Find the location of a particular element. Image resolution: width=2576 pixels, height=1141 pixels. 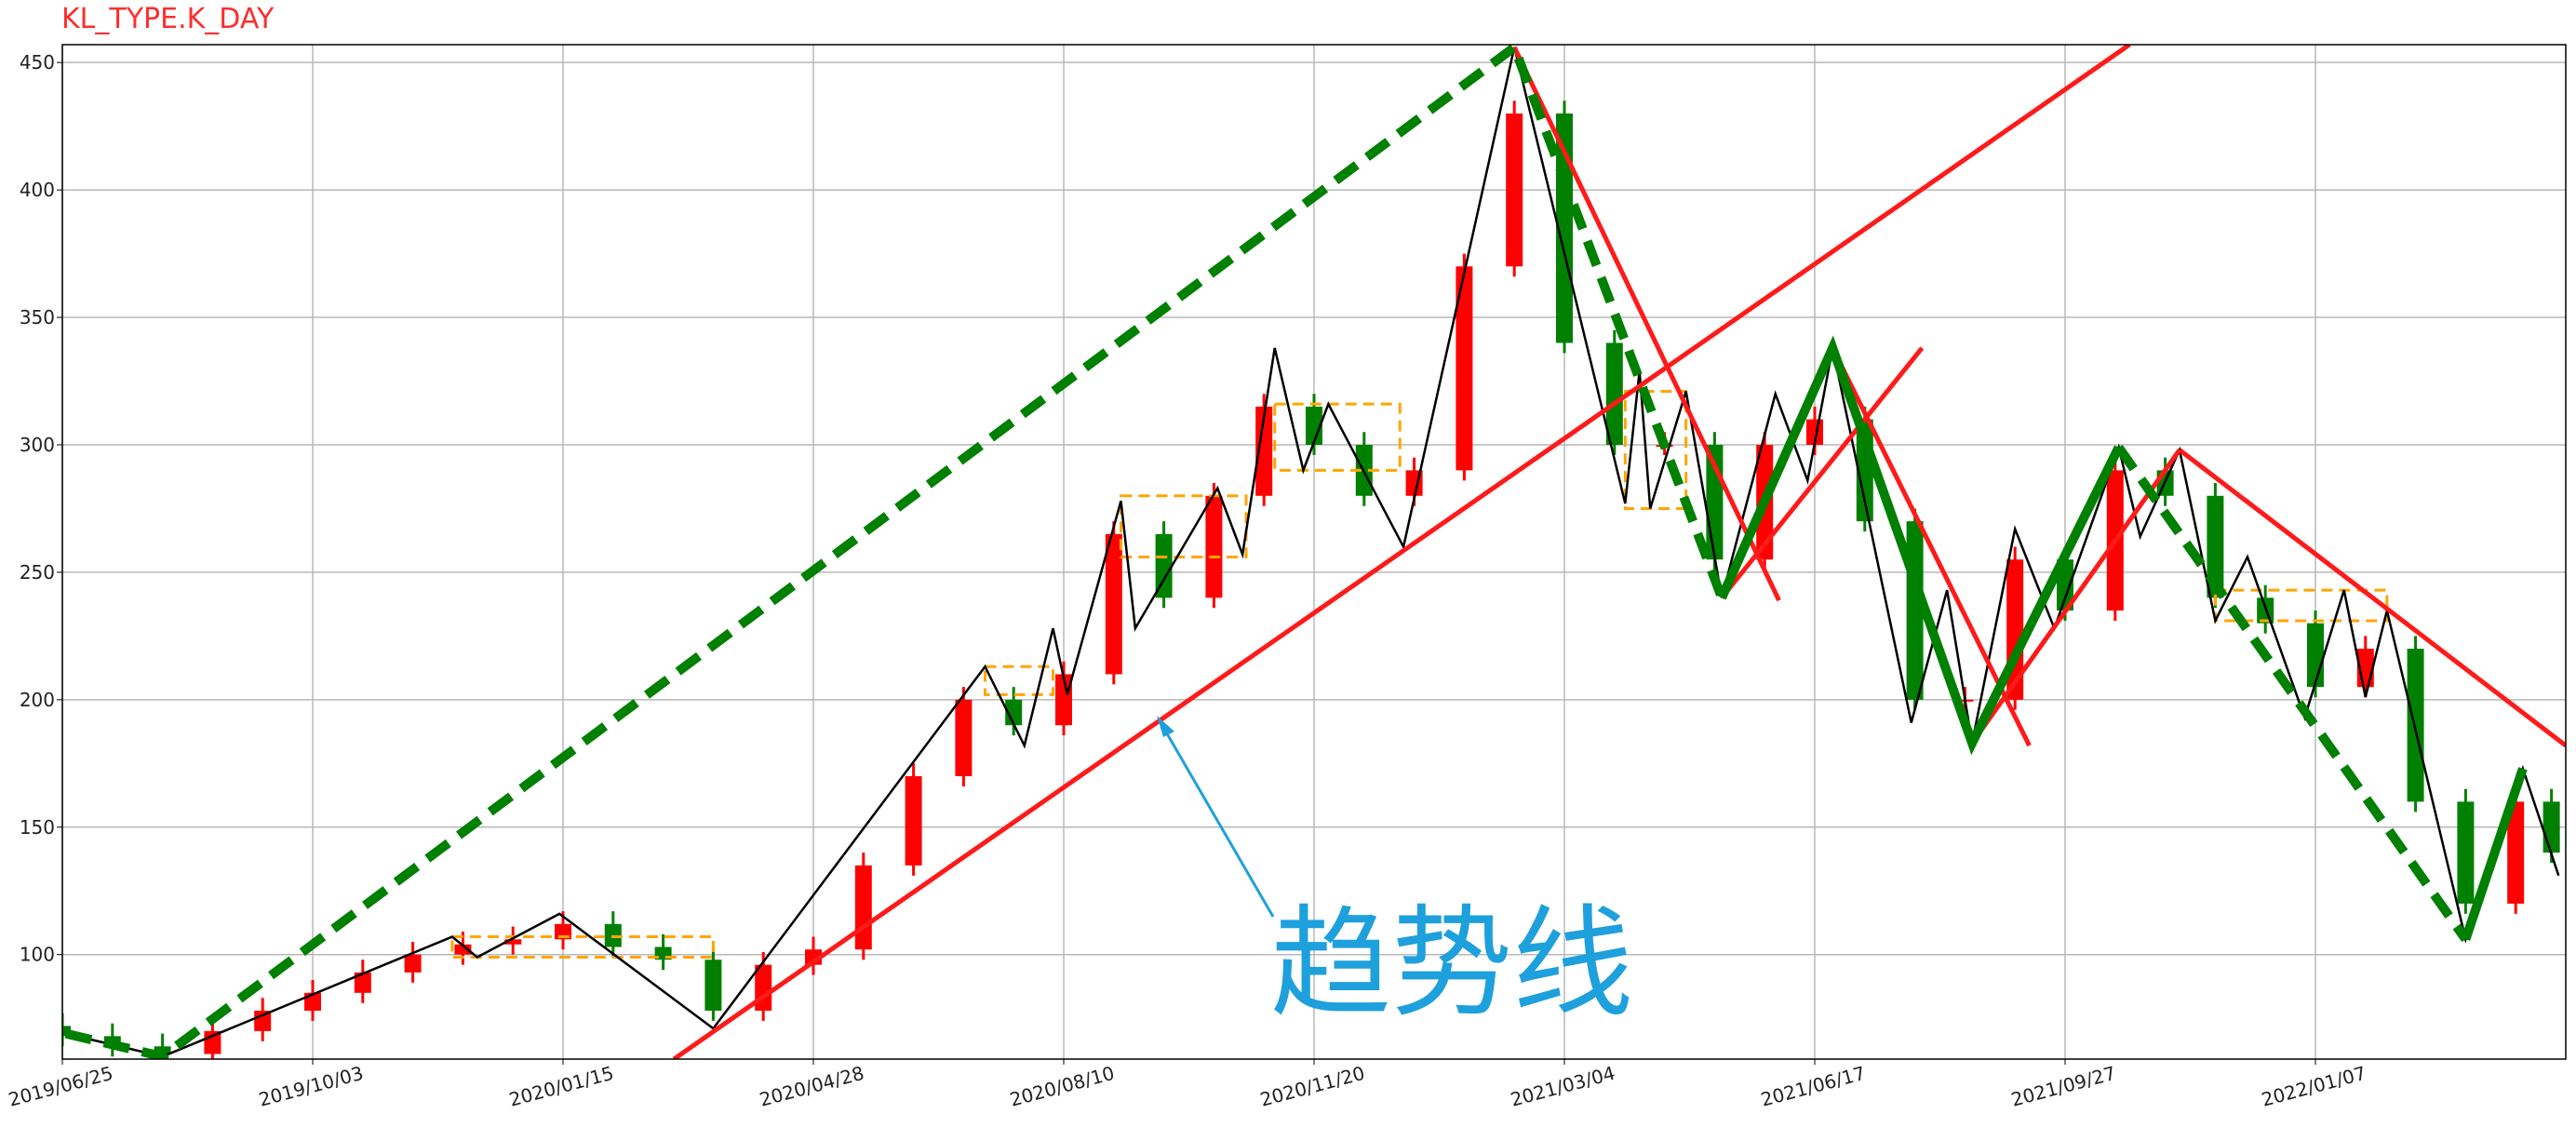

y-tick-label: 100 is located at coordinates (37, 955).